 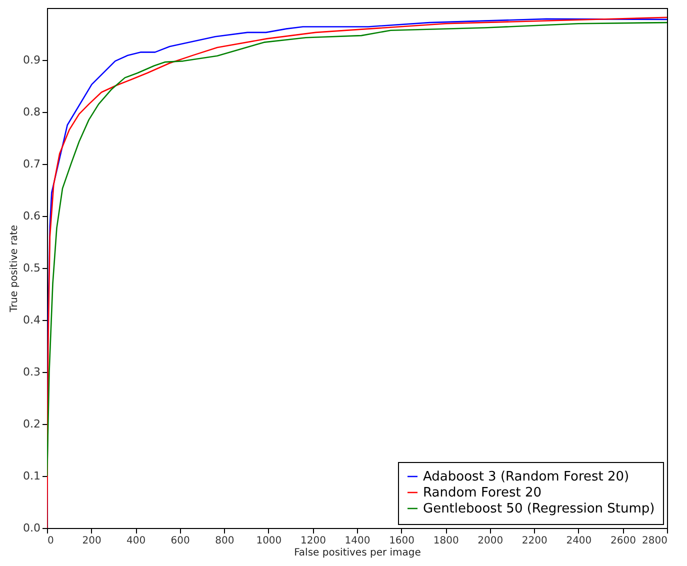 I want to click on y-tick-label: 0.3, so click(x=31, y=372).